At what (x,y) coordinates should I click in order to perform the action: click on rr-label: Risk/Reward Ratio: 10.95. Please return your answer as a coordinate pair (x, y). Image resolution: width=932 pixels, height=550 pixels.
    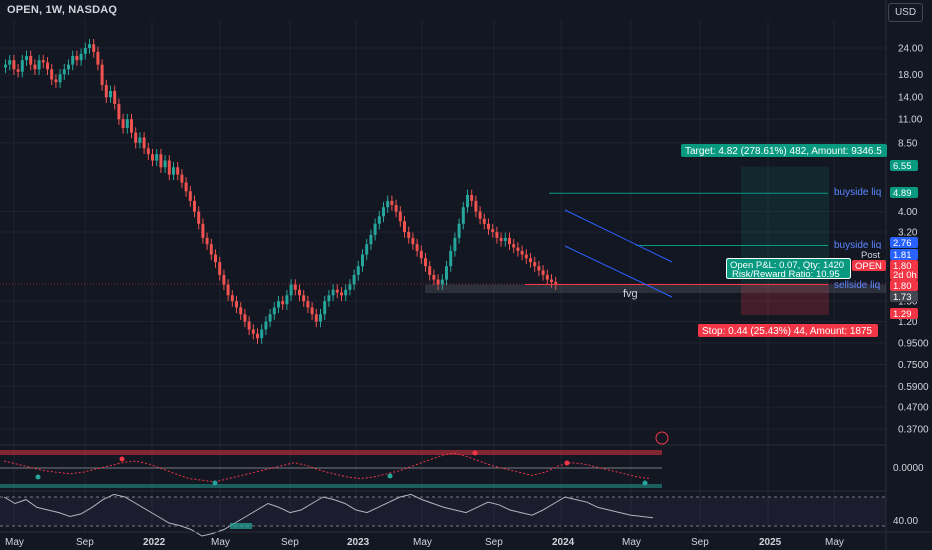
    Looking at the image, I should click on (786, 274).